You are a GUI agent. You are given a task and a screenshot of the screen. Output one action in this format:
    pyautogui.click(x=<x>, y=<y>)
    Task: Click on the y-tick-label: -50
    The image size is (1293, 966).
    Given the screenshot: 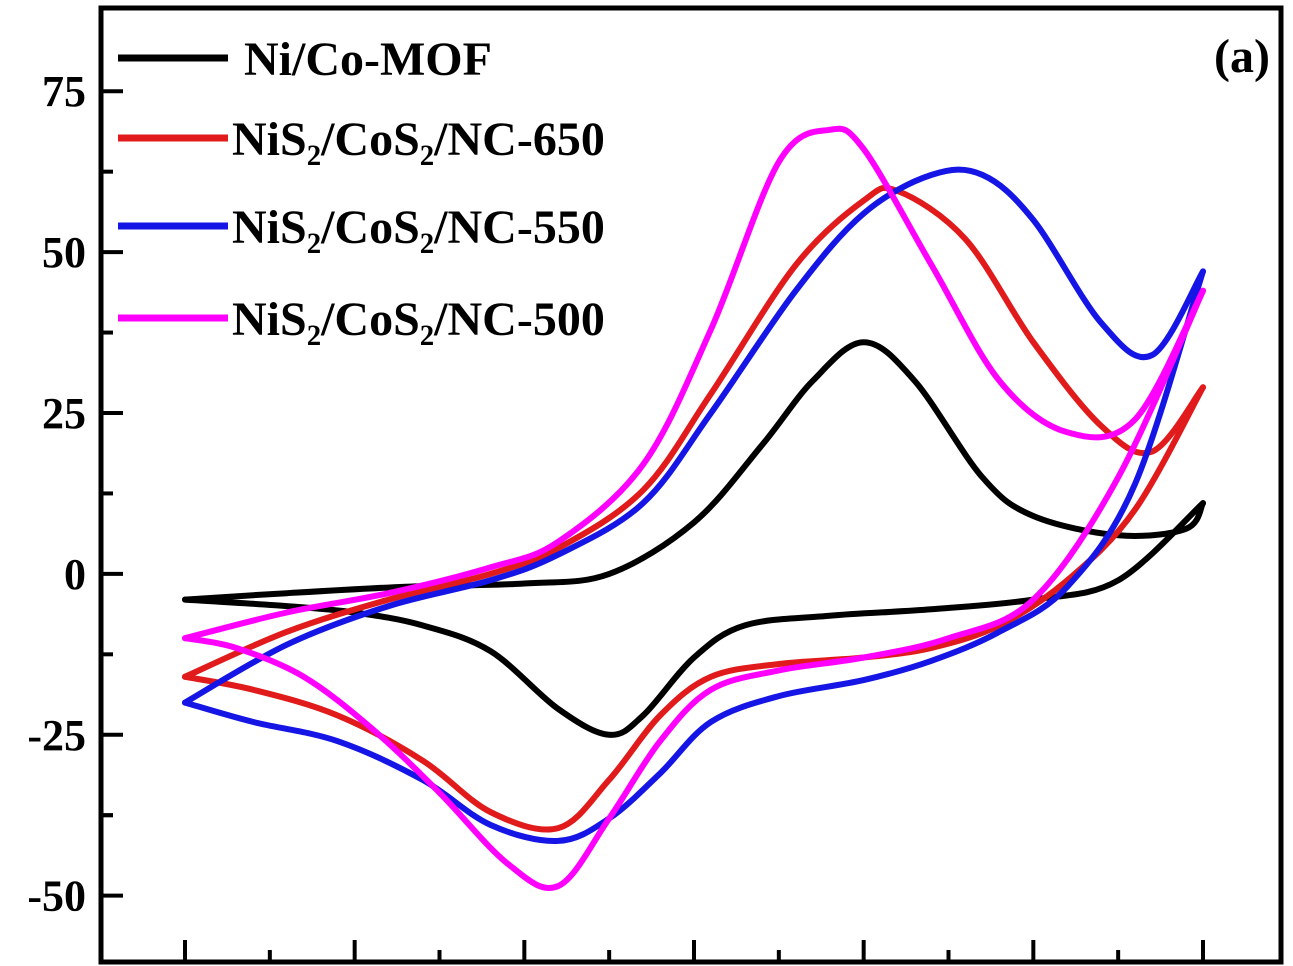 What is the action you would take?
    pyautogui.click(x=56, y=896)
    